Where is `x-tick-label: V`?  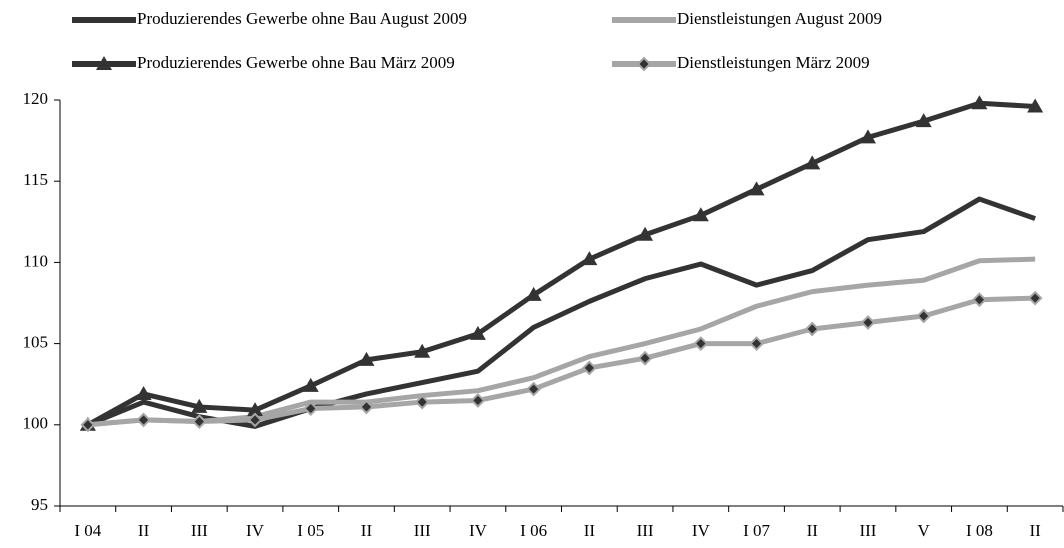
x-tick-label: V is located at coordinates (924, 530).